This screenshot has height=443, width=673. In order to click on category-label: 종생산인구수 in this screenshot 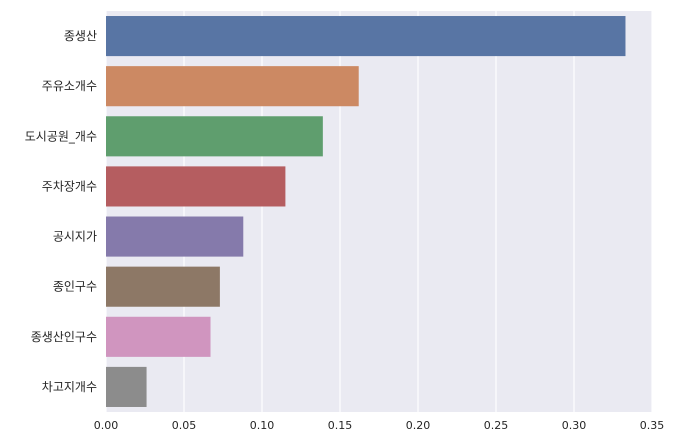, I will do `click(64, 337)`.